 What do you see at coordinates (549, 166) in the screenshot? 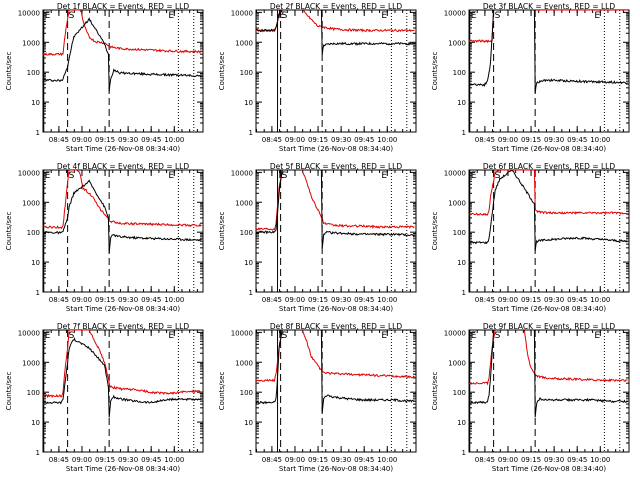
I see `panel-title: Det 6f BLACK = Events, RED = LLD` at bounding box center [549, 166].